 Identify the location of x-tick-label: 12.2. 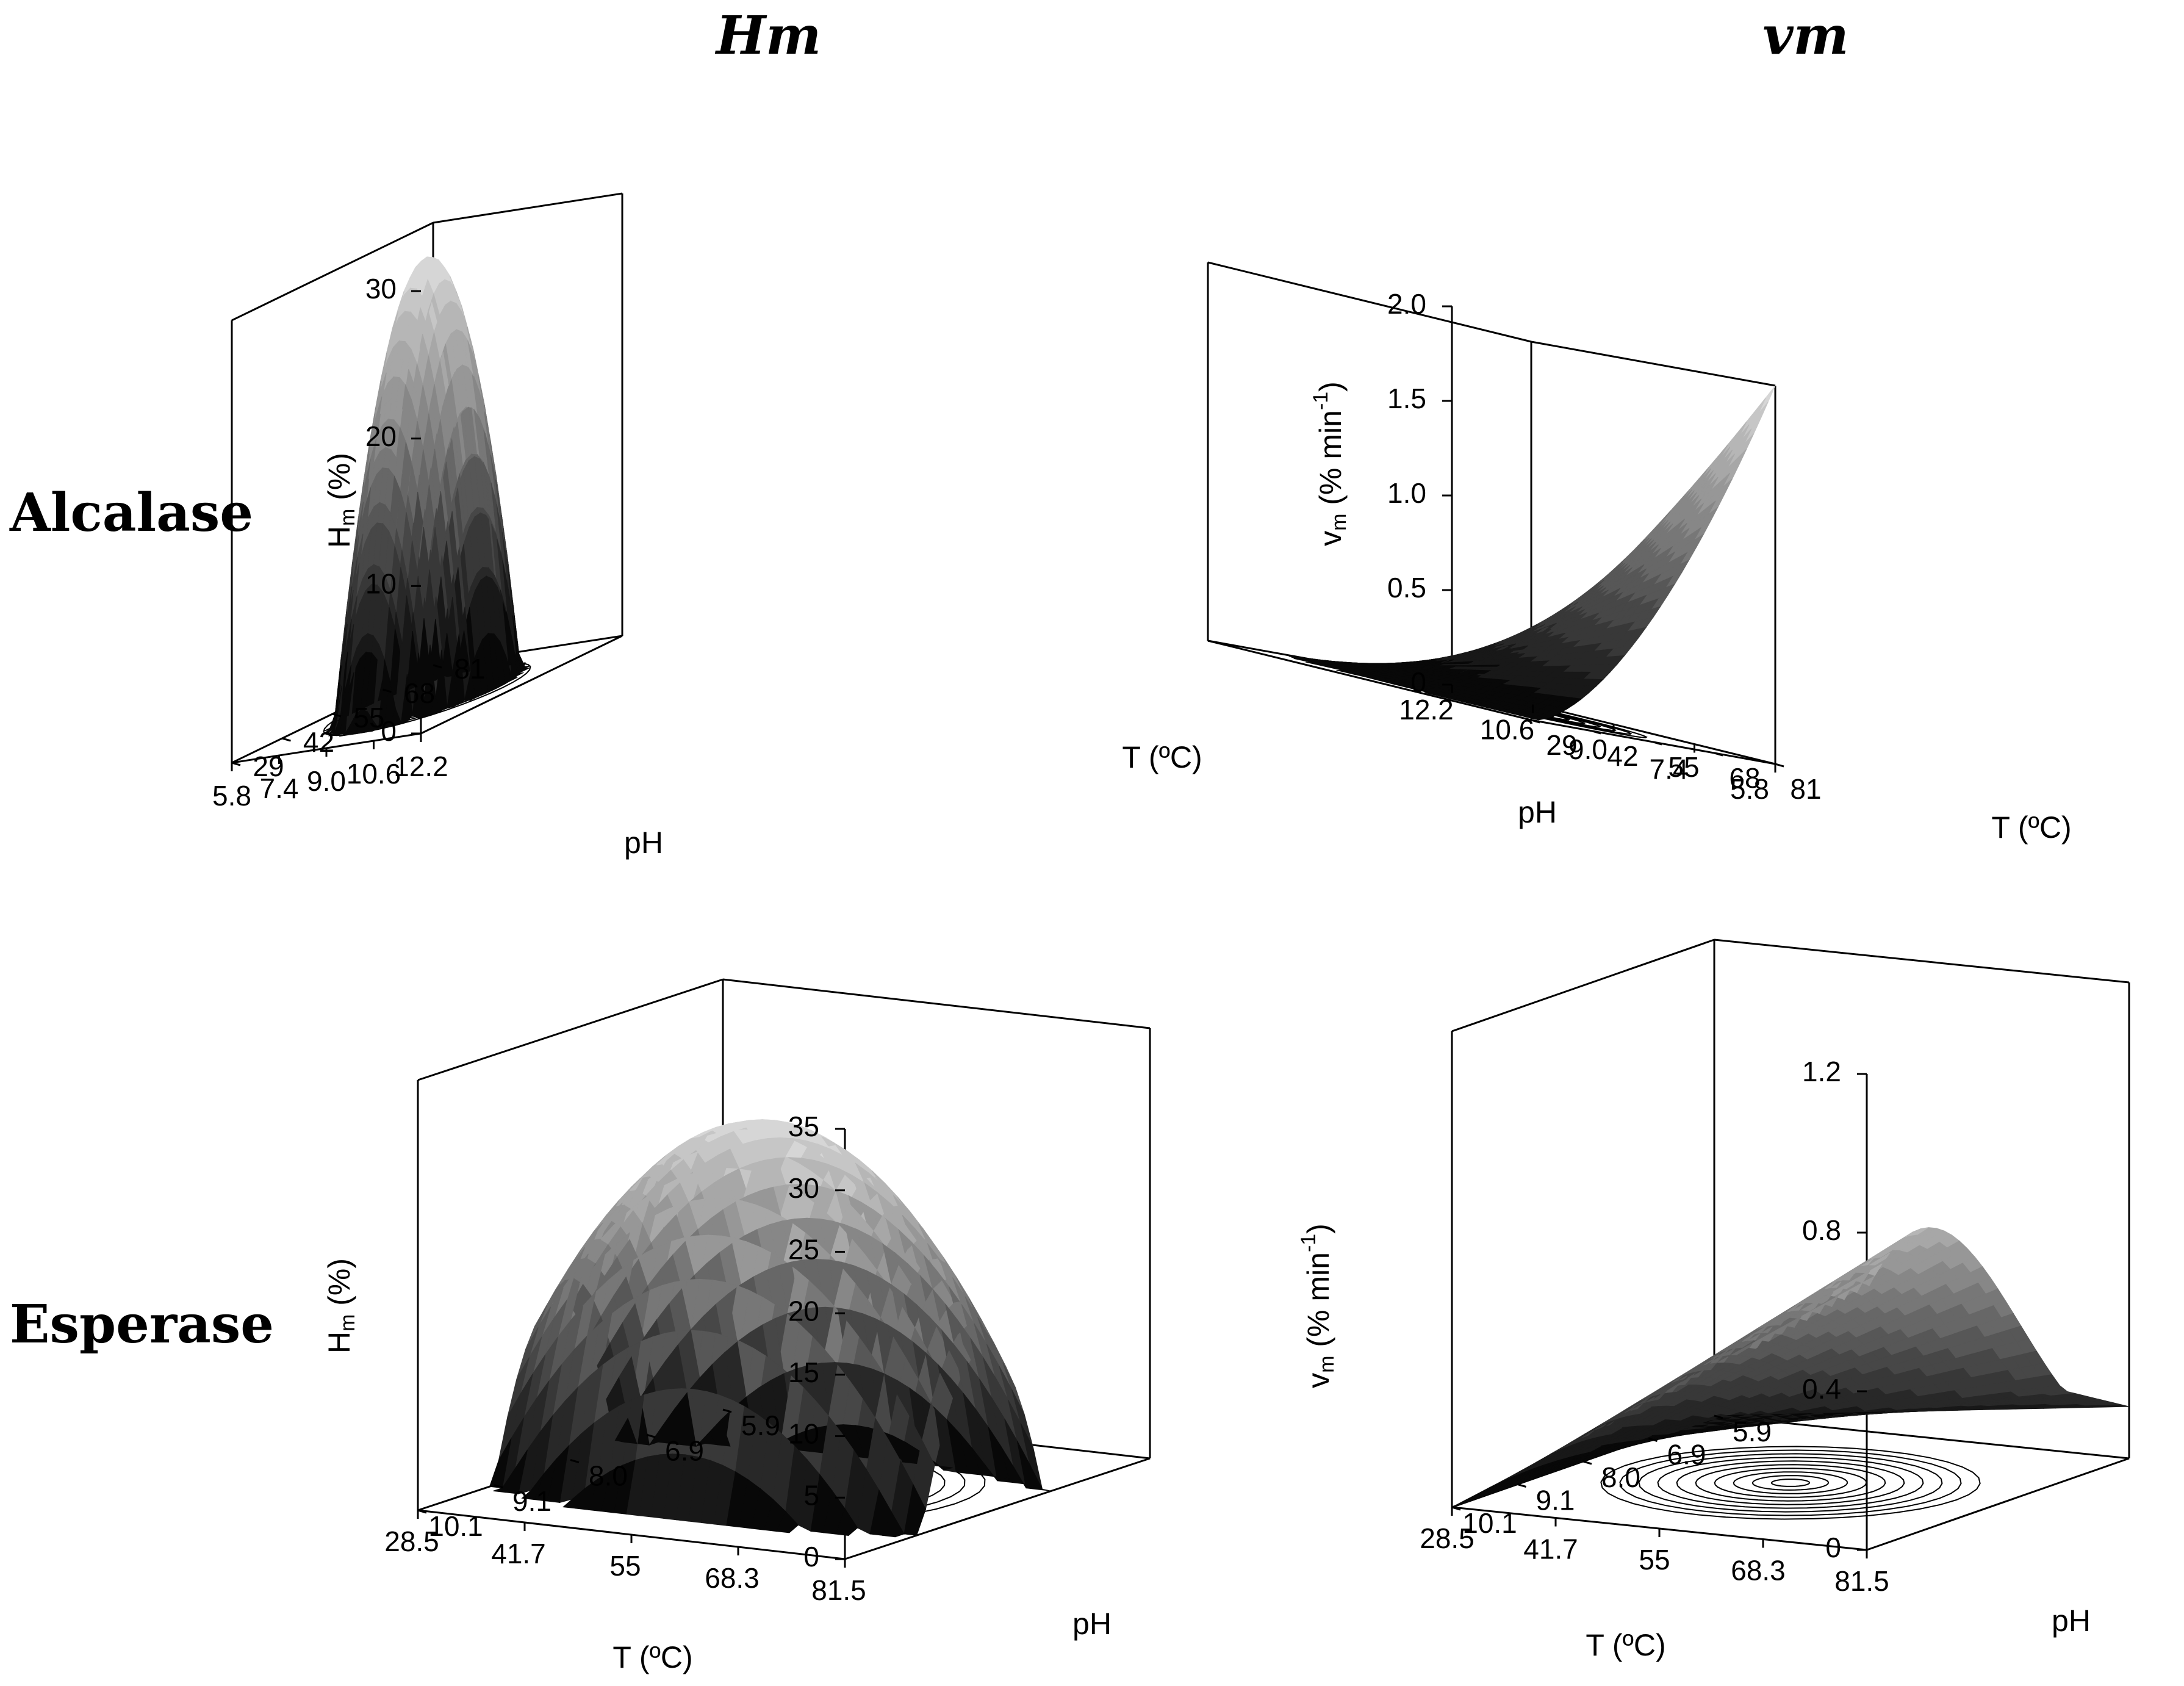
(420, 767).